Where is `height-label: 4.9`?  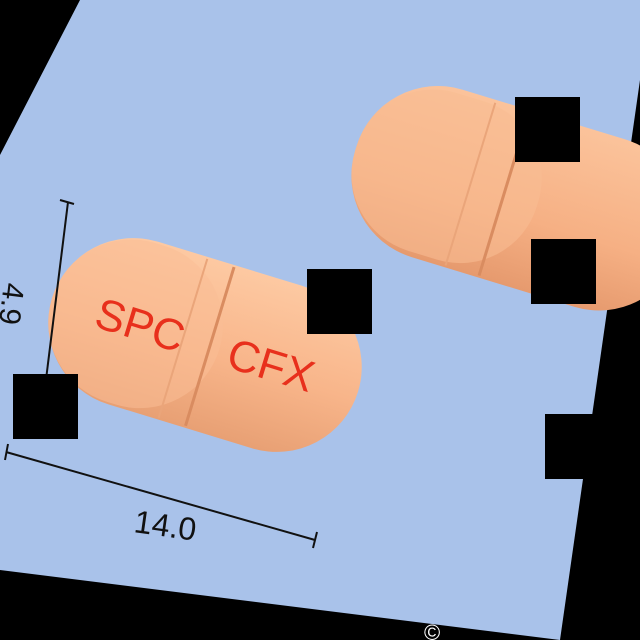 height-label: 4.9 is located at coordinates (15, 303).